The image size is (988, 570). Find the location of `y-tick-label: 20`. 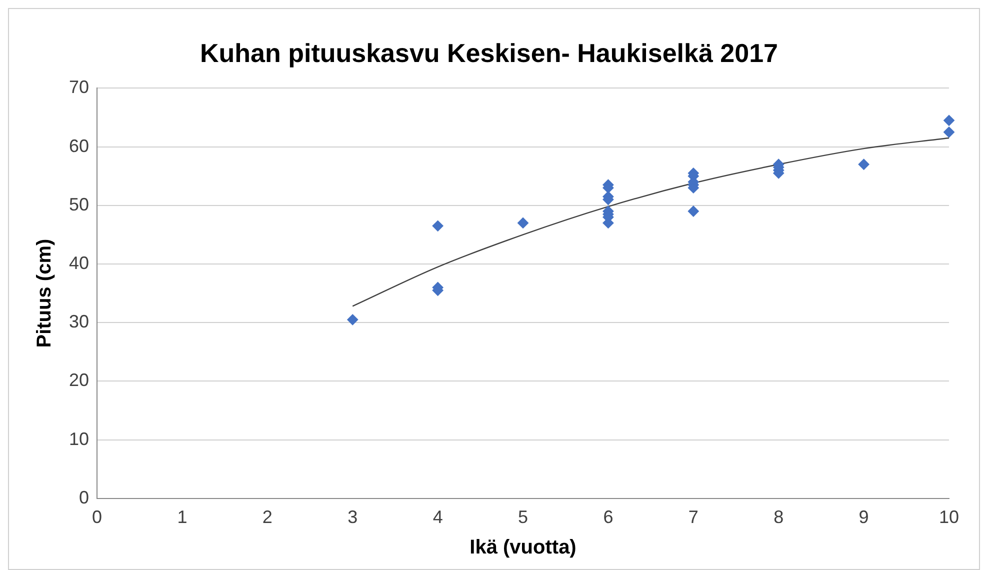

y-tick-label: 20 is located at coordinates (79, 380).